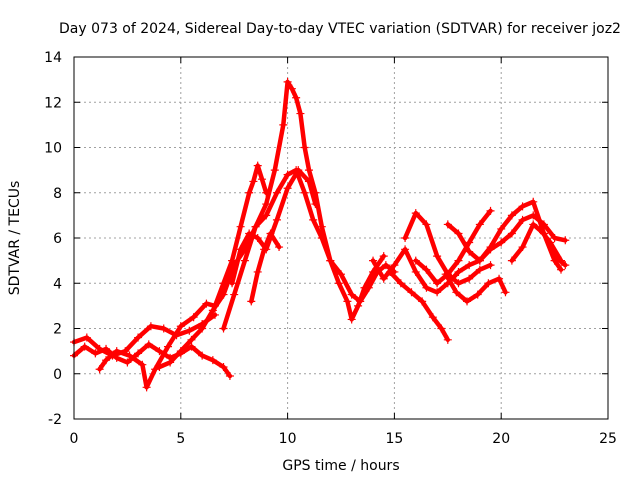 This screenshot has height=480, width=640. What do you see at coordinates (57, 194) in the screenshot?
I see `y-tick-label: 8` at bounding box center [57, 194].